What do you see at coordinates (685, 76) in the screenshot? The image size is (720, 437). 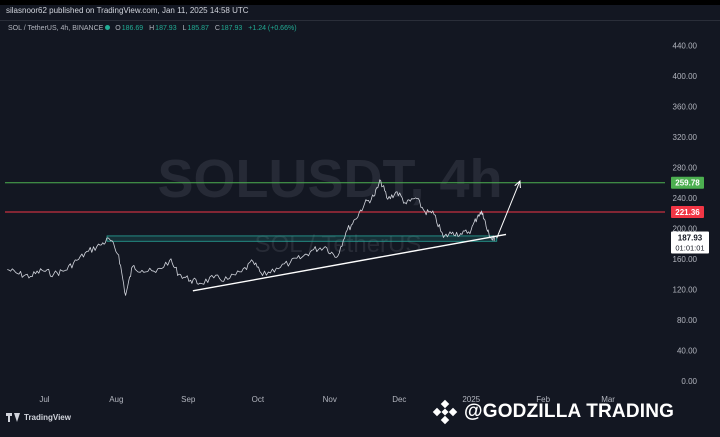 I see `y-axis-tick-label: 400.00` at bounding box center [685, 76].